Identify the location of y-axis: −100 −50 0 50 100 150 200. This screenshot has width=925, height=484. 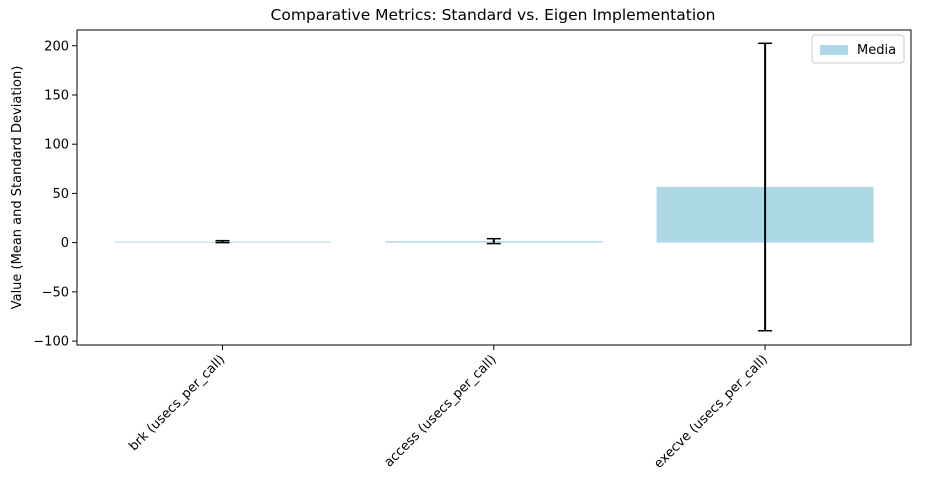
(55, 194).